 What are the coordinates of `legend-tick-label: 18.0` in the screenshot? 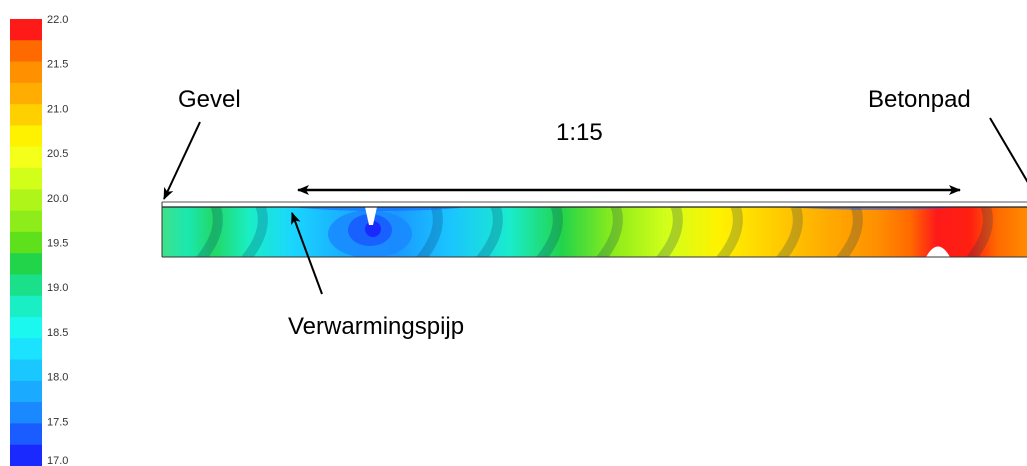 It's located at (57, 378).